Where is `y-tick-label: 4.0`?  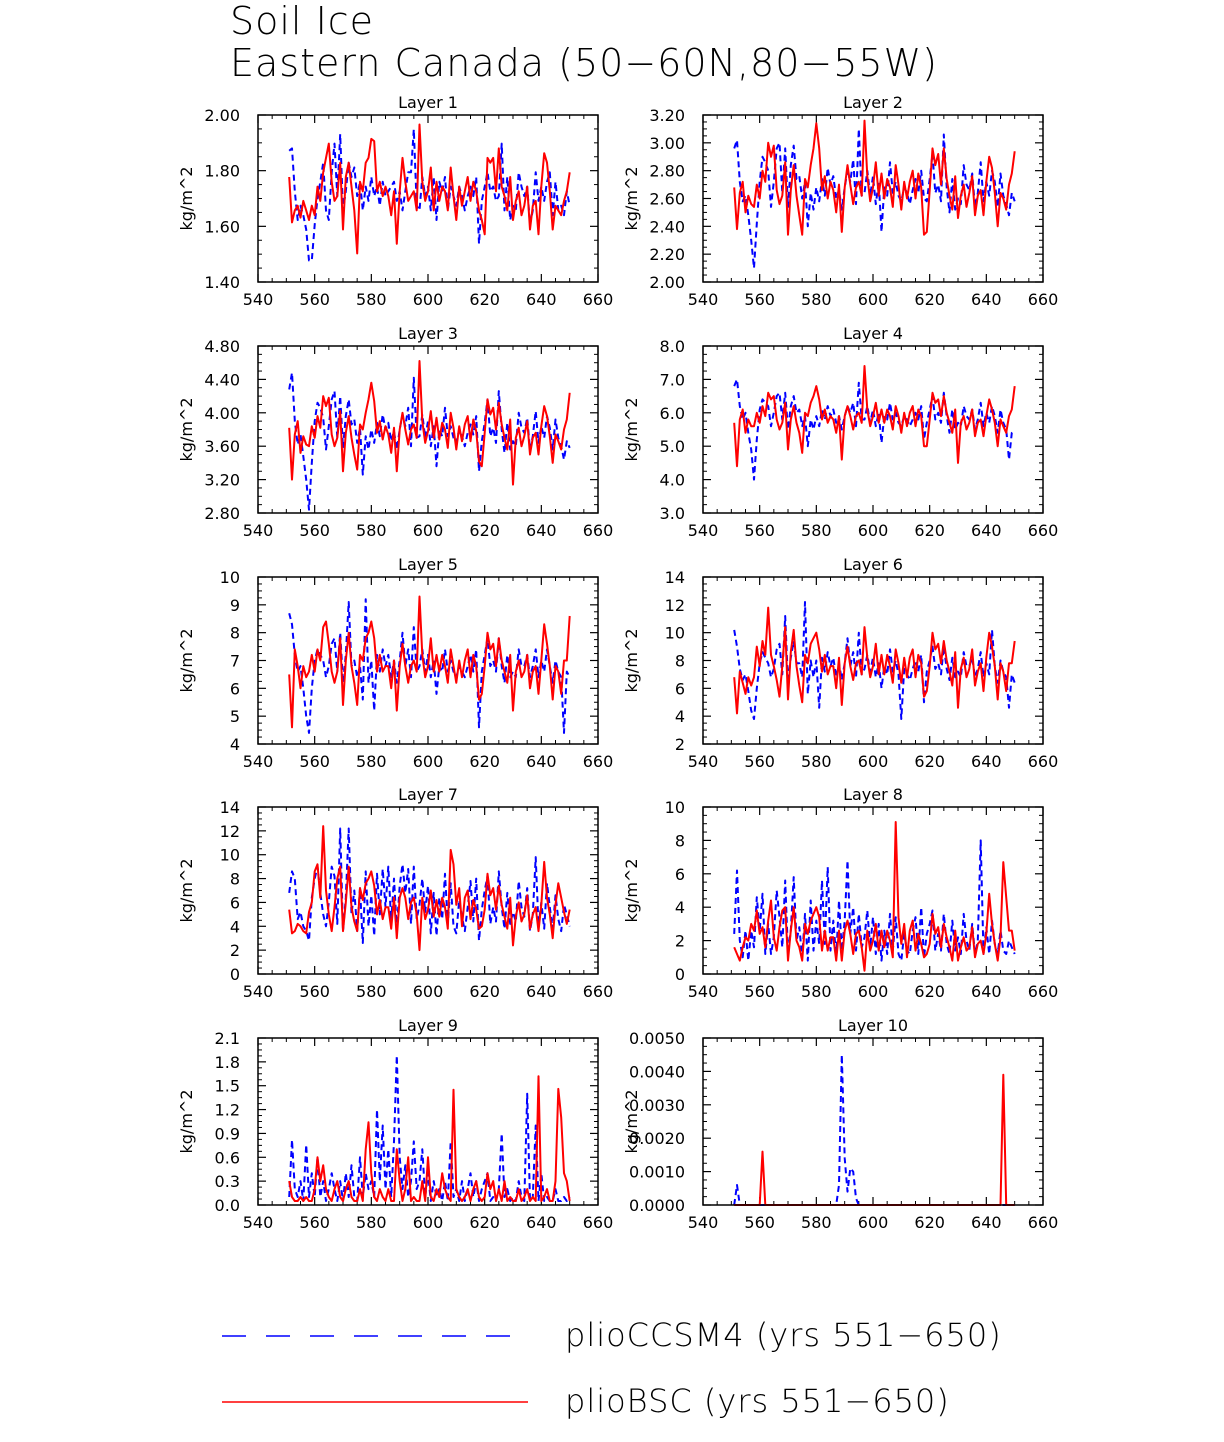
y-tick-label: 4.0 is located at coordinates (672, 480).